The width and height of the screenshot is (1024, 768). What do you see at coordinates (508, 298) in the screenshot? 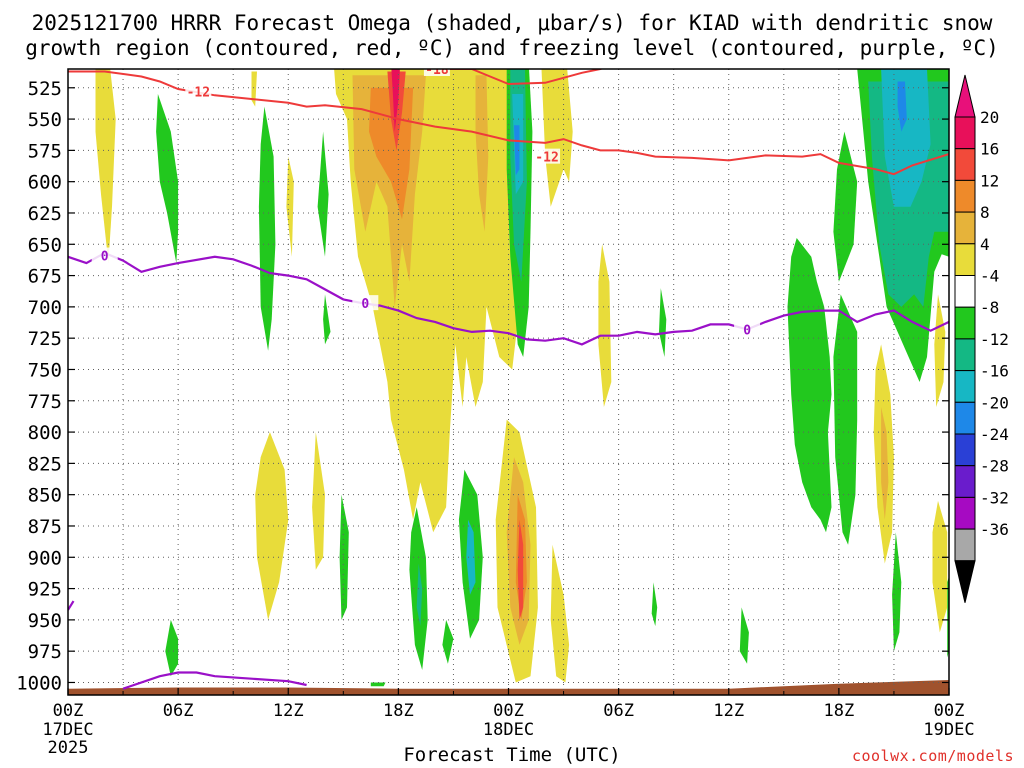
I see `freezing-level-contour` at bounding box center [508, 298].